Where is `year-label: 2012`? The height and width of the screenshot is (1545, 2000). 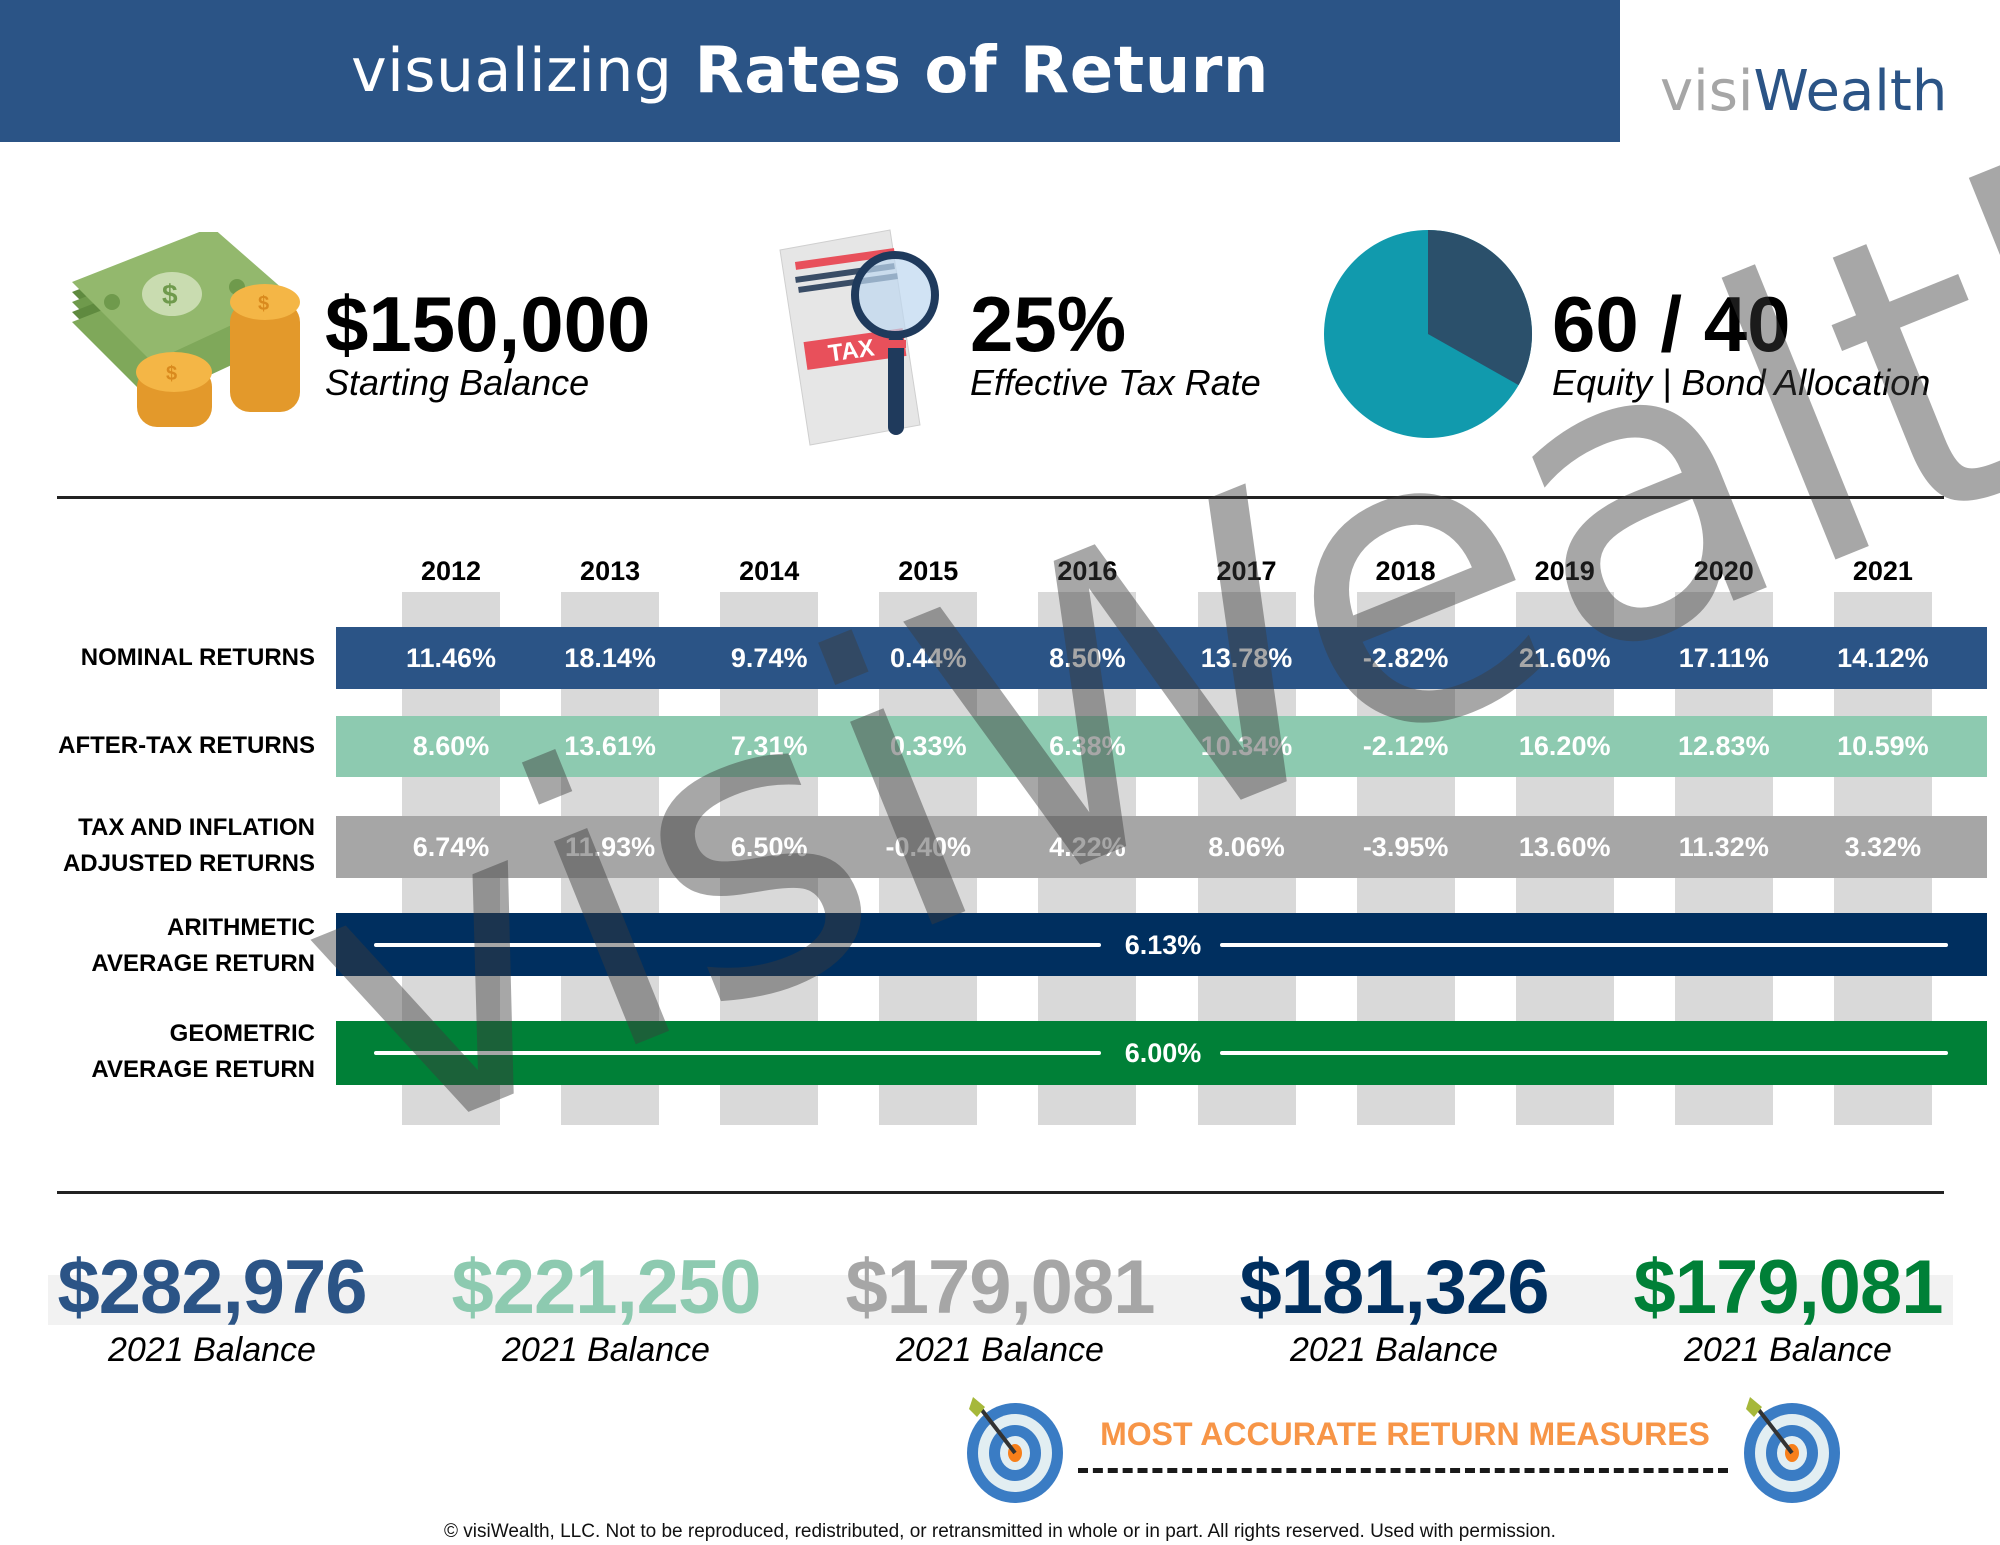 year-label: 2012 is located at coordinates (451, 571).